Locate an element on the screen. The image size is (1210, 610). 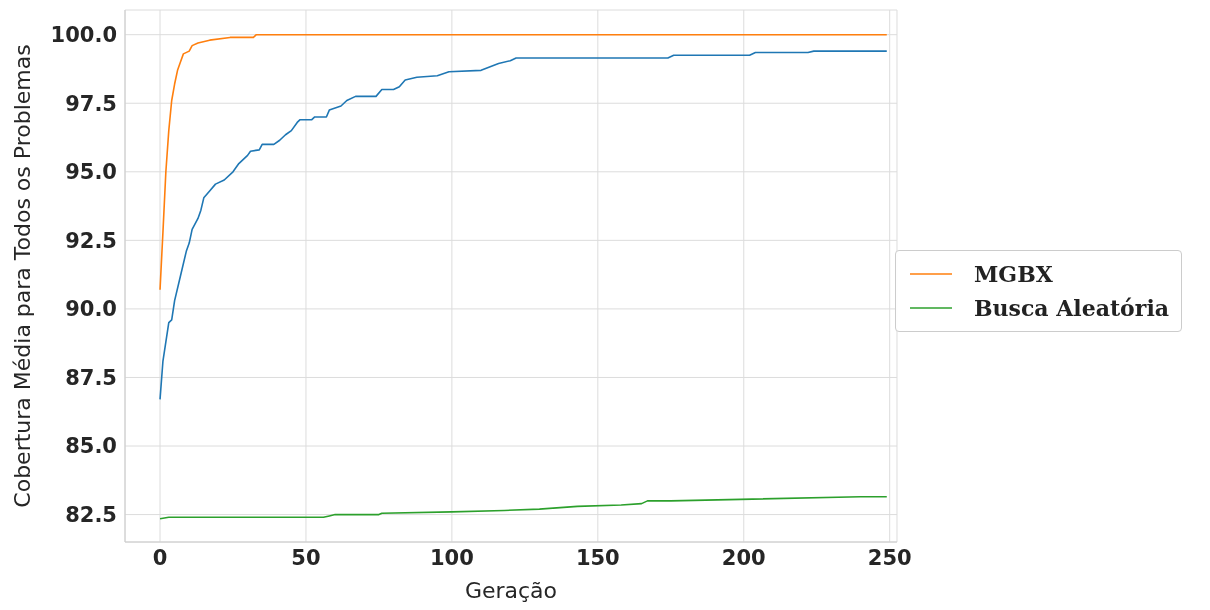
y-tick-label: 90.0 is located at coordinates (91, 309).